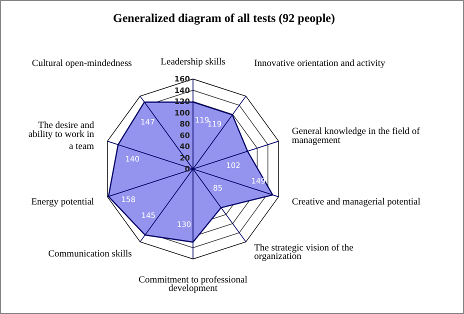  Describe the element at coordinates (356, 202) in the screenshot. I see `spoke-label: Creative and managerial potential` at that location.